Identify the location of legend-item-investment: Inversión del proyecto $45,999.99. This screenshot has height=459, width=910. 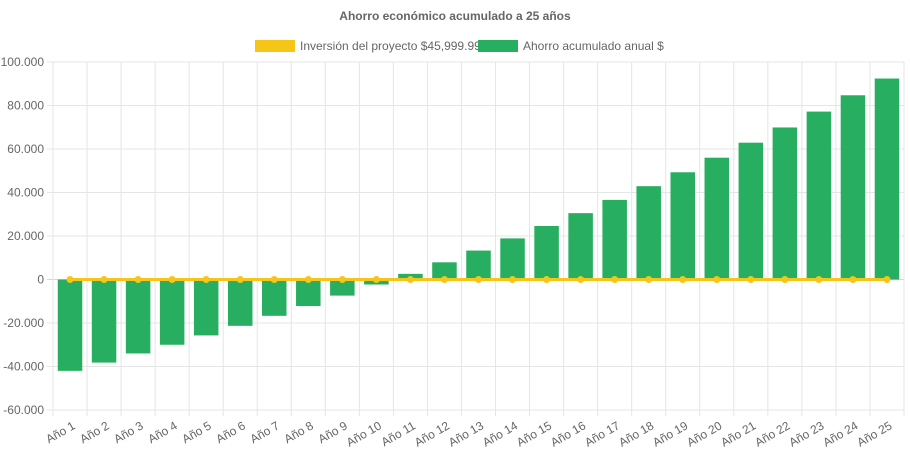
(368, 46).